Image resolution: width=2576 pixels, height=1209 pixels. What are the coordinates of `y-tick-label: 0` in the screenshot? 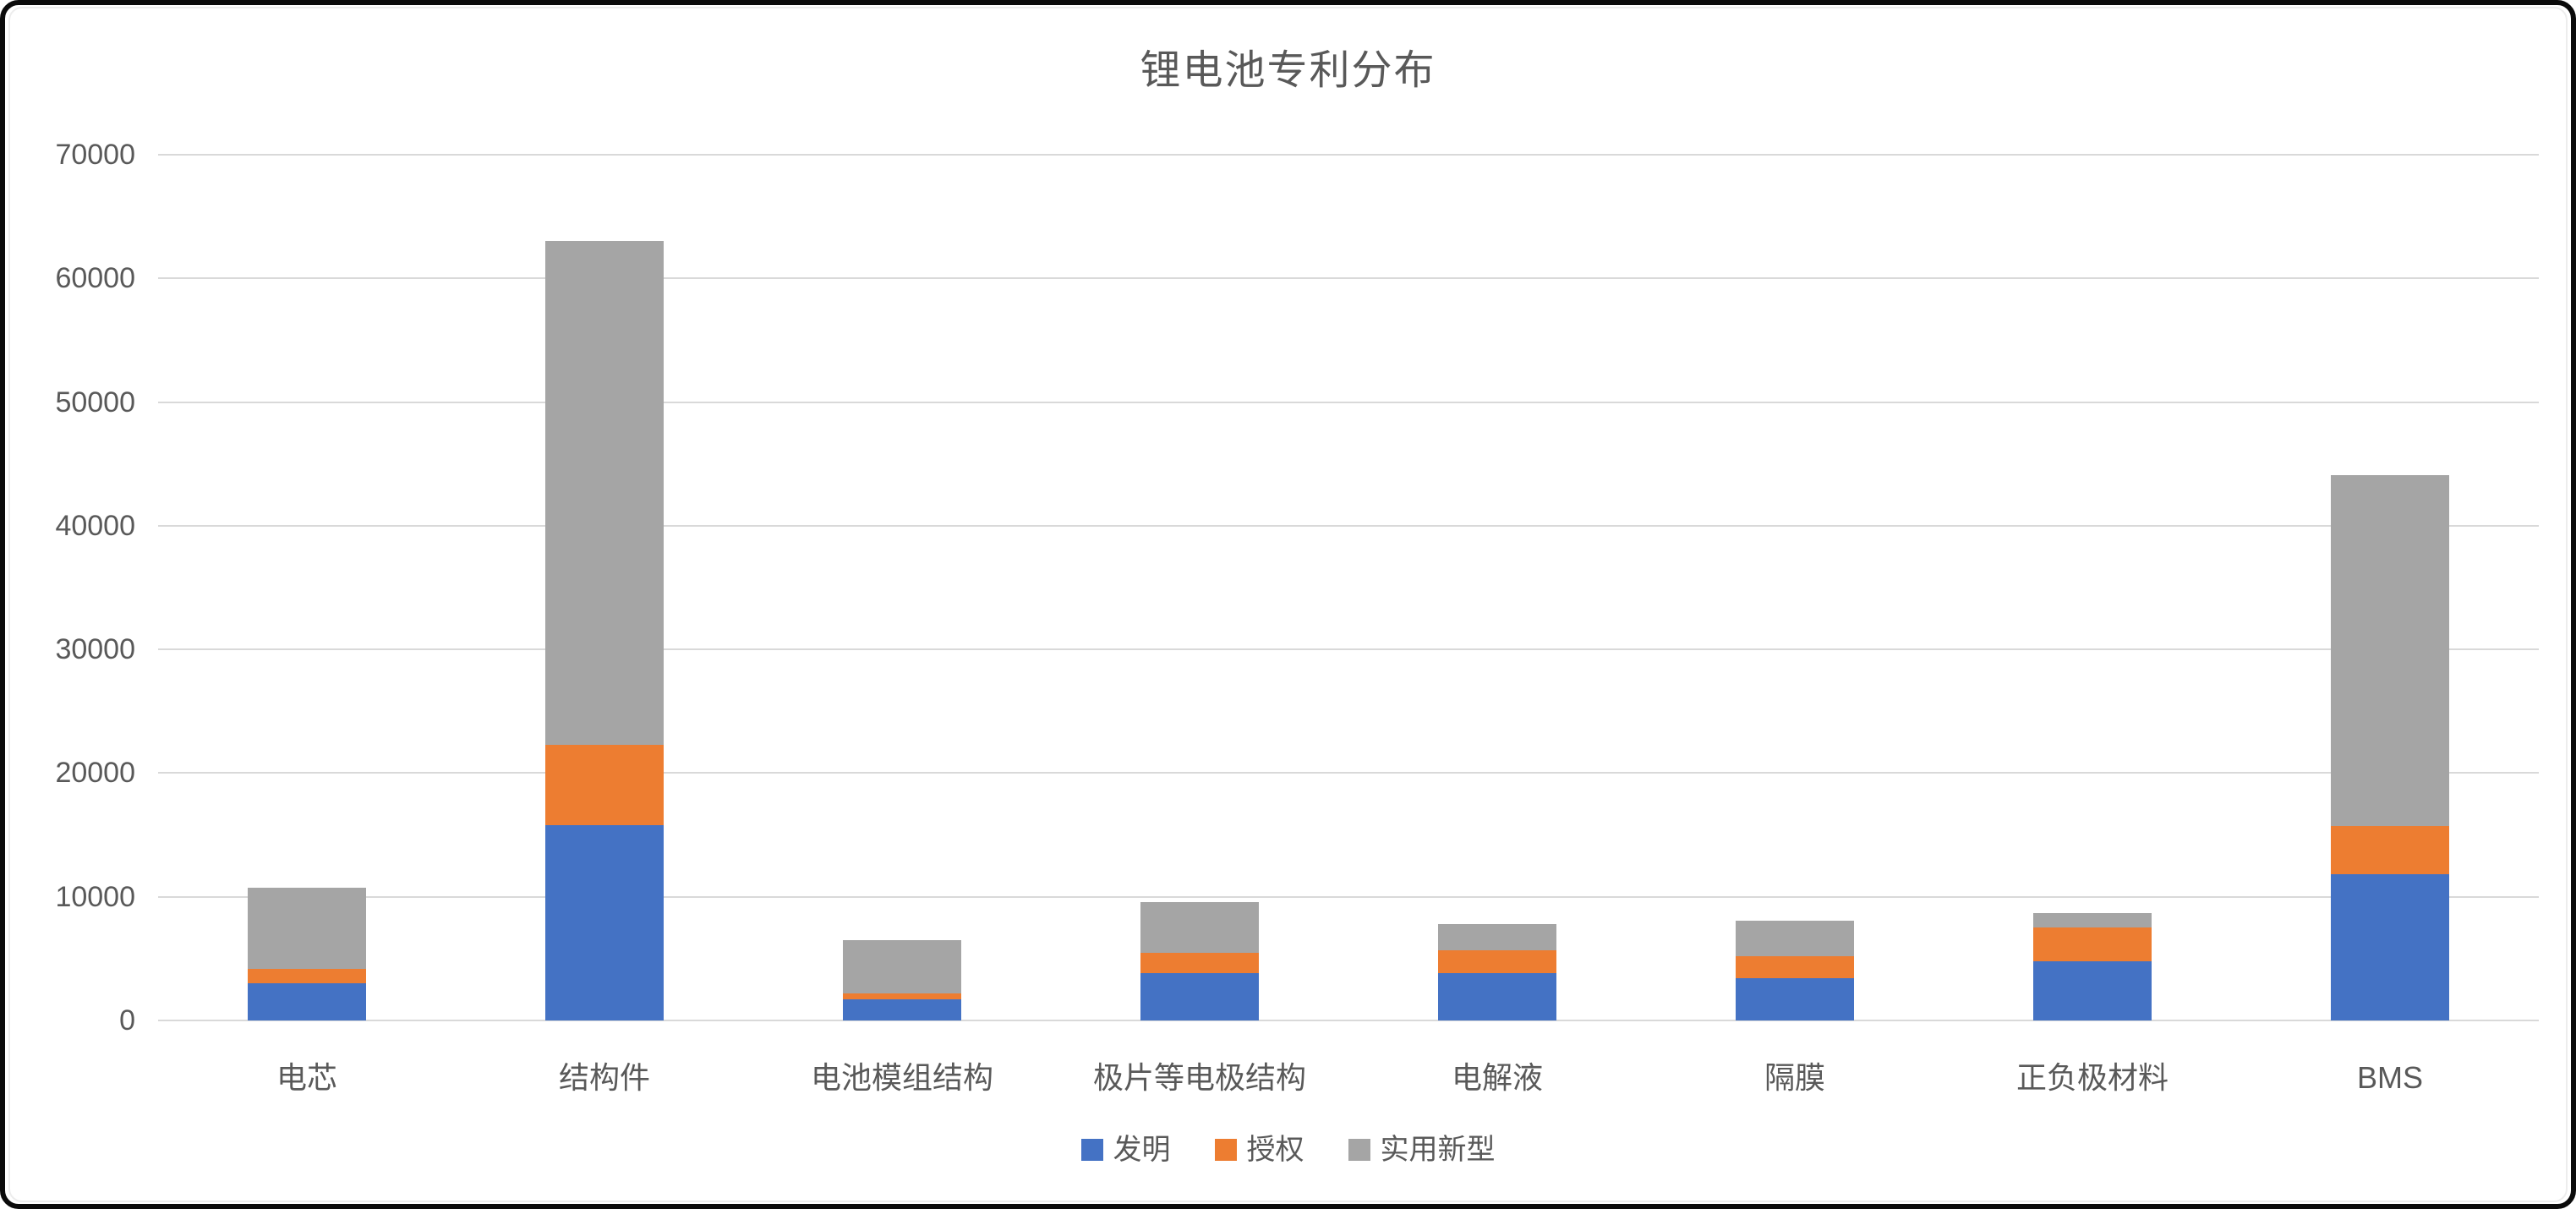 It's located at (127, 1020).